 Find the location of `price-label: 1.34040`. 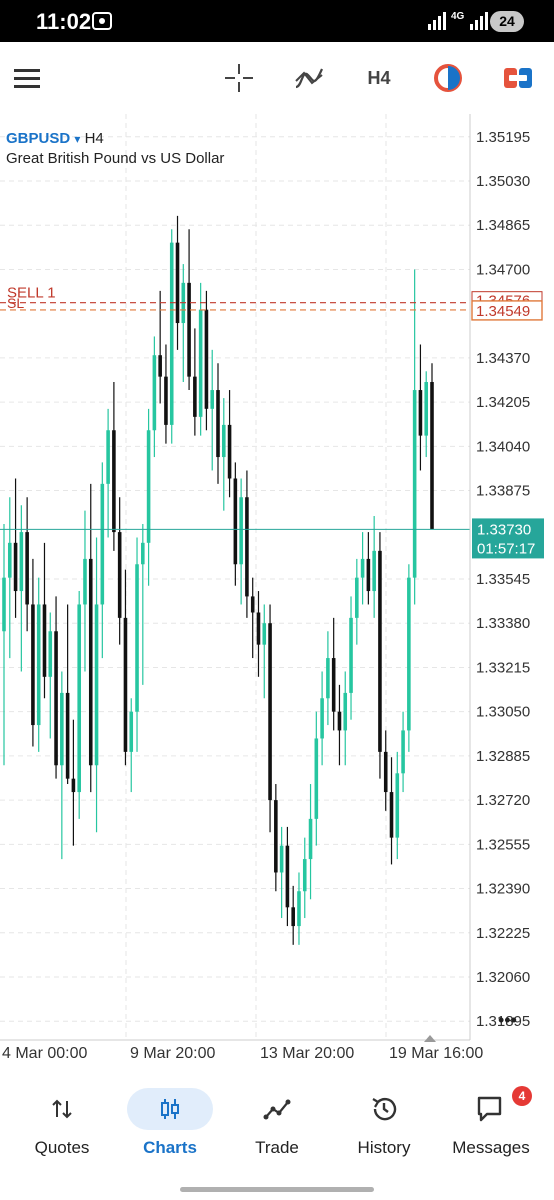

price-label: 1.34040 is located at coordinates (503, 446).